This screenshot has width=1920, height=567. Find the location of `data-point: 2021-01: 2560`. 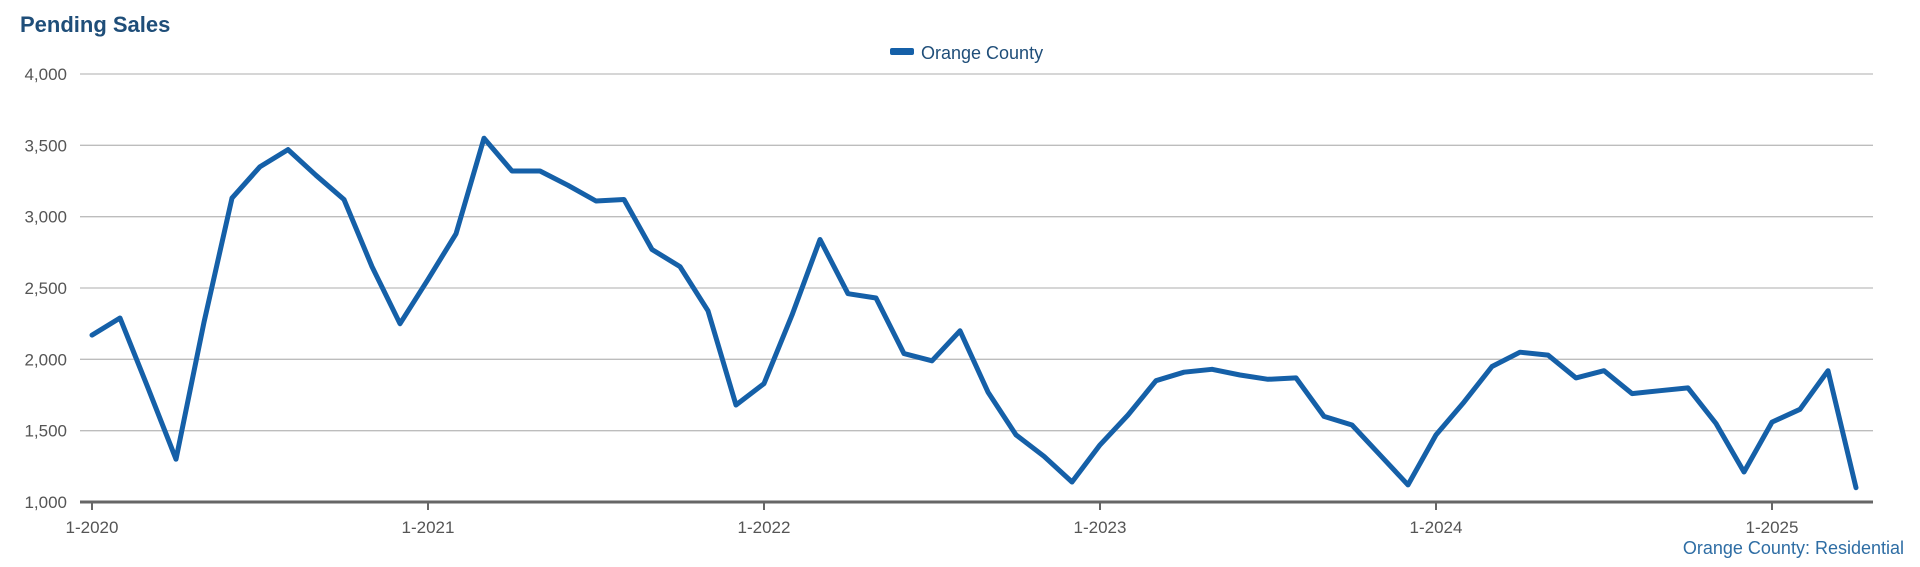

data-point: 2021-01: 2560 is located at coordinates (428, 279).